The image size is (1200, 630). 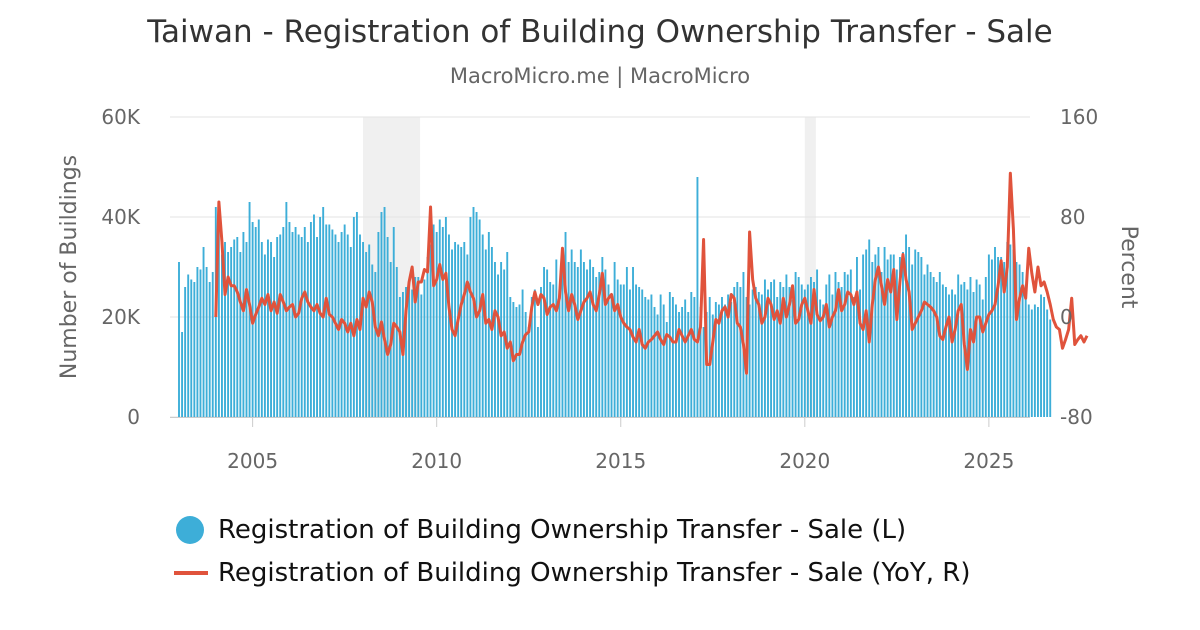 What do you see at coordinates (252, 461) in the screenshot?
I see `x-tick-label: 2005` at bounding box center [252, 461].